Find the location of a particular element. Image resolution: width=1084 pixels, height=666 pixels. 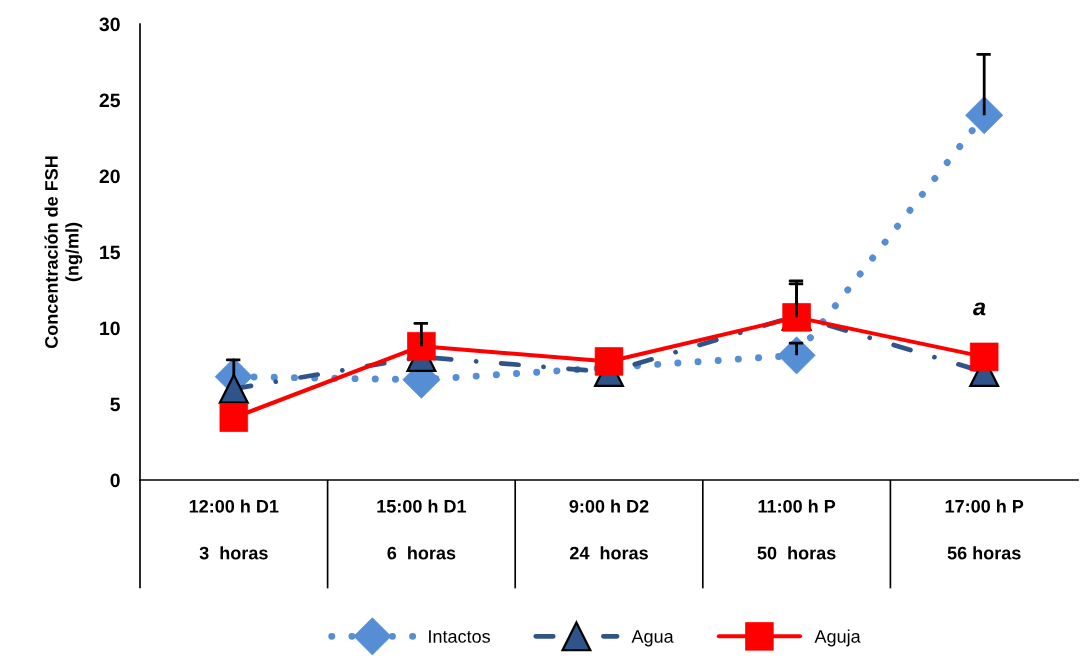

category-label: 12:00 h D1 3 horas is located at coordinates (234, 529).